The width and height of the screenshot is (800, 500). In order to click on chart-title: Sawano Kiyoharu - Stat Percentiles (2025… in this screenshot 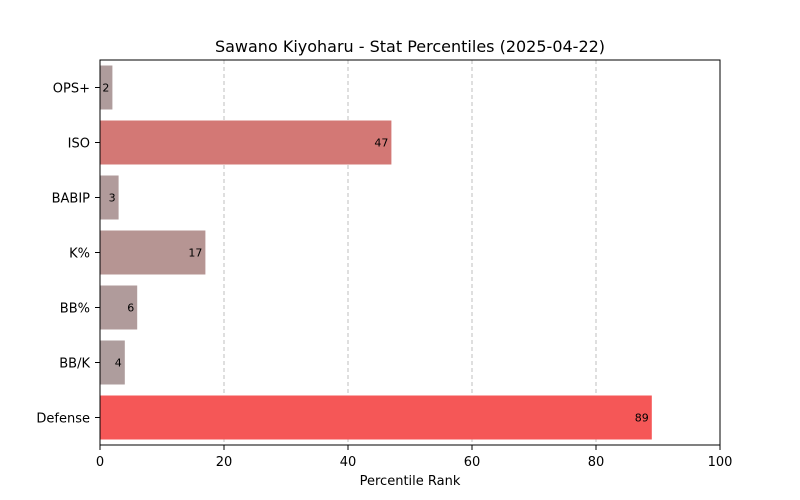, I will do `click(410, 46)`.